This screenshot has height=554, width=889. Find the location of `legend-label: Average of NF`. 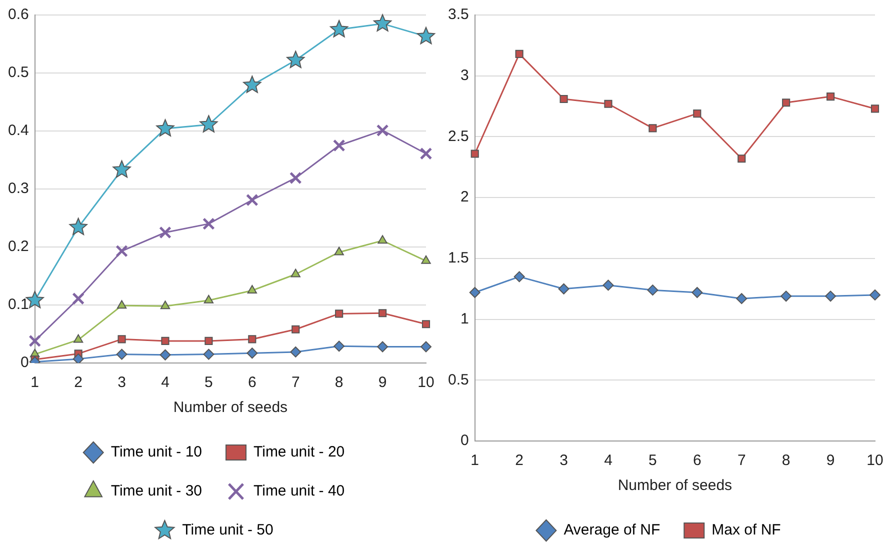

legend-label: Average of NF is located at coordinates (612, 530).